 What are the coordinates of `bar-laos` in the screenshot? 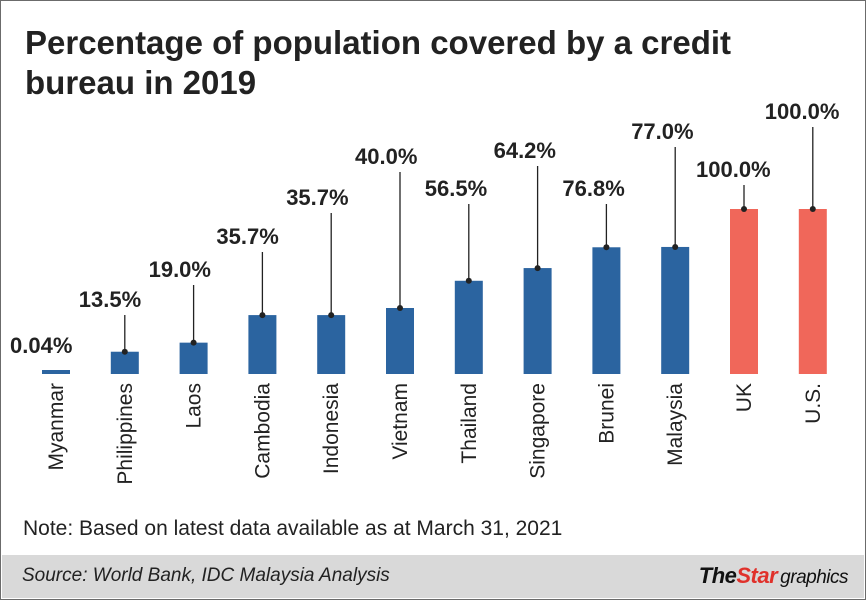 It's located at (193, 358).